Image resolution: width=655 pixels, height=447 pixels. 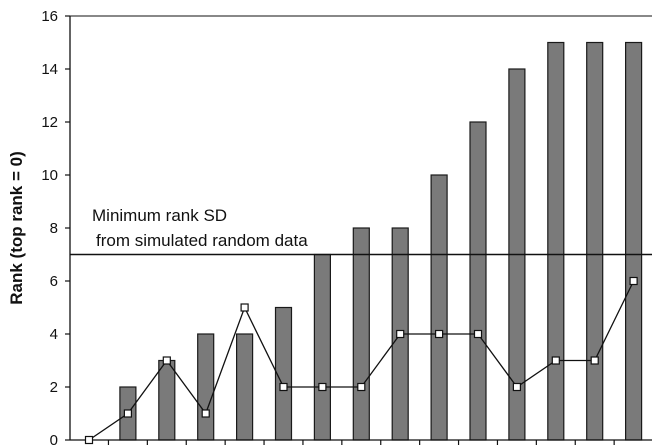 I want to click on y-tick-label: 16, so click(x=49, y=16).